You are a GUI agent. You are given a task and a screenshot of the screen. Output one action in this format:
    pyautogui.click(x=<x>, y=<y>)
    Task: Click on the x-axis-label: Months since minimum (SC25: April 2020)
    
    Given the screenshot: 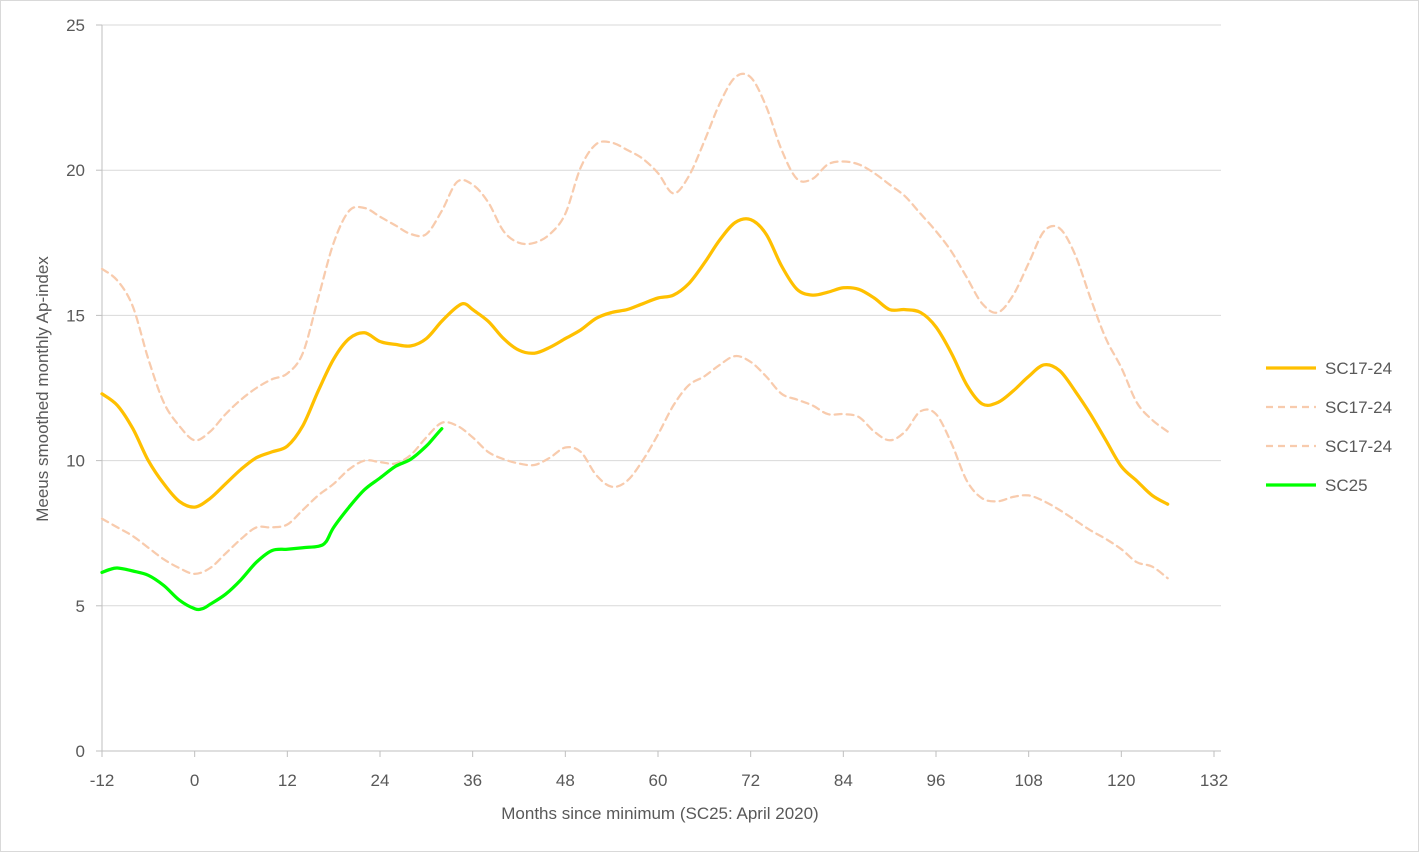 What is the action you would take?
    pyautogui.click(x=659, y=813)
    